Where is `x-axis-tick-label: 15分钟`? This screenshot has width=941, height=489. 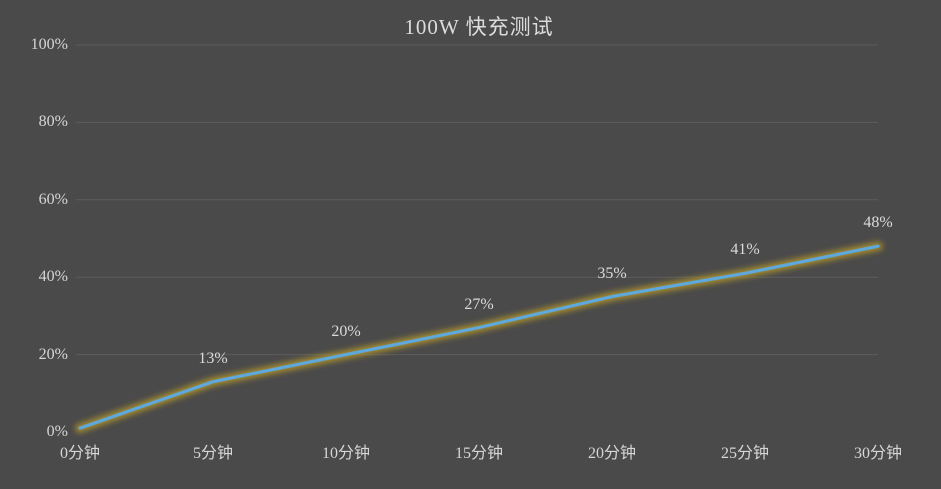 x-axis-tick-label: 15分钟 is located at coordinates (479, 453).